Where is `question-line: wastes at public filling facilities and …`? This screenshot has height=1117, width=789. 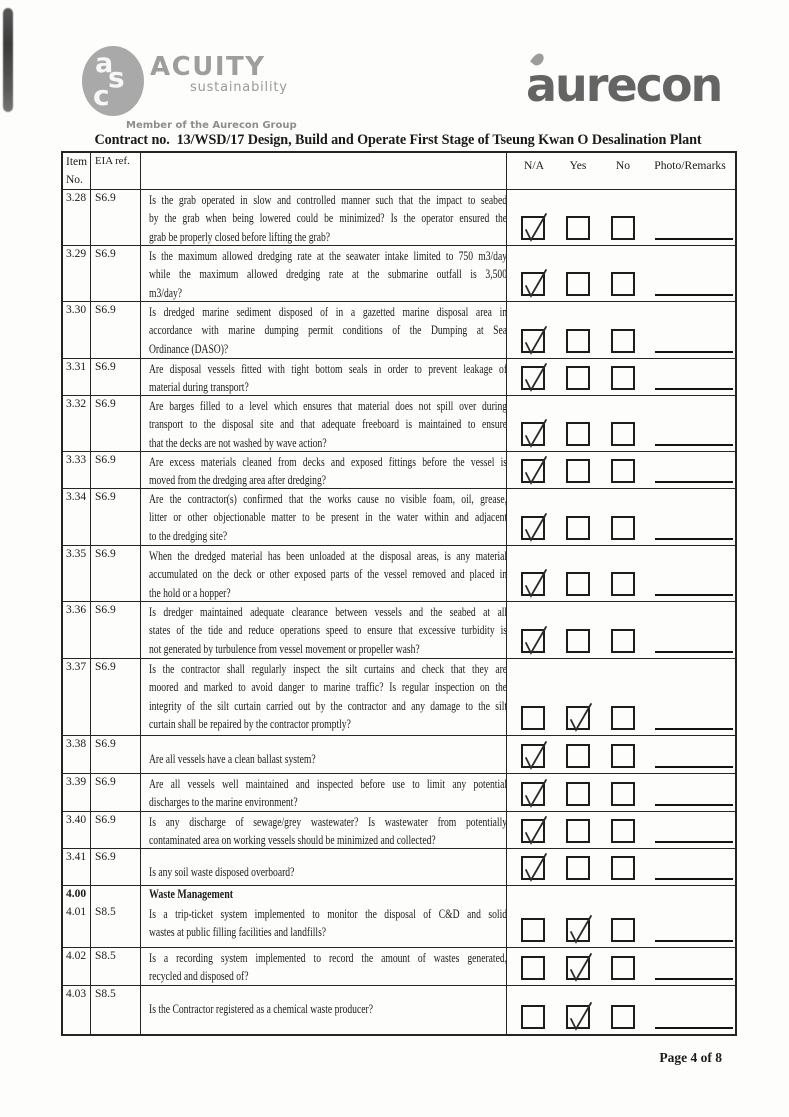
question-line: wastes at public filling facilities and … is located at coordinates (238, 932).